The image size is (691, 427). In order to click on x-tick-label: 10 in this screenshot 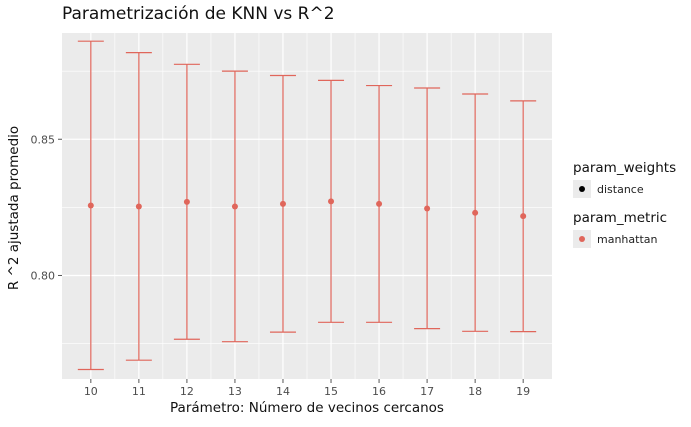, I will do `click(91, 391)`.